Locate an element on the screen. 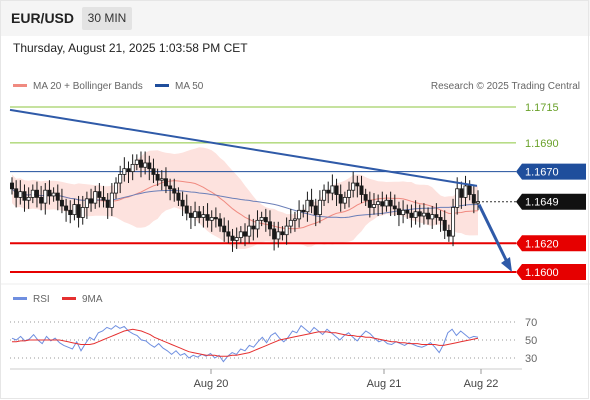 The width and height of the screenshot is (590, 400). support-label-1.1600: 1.1600 is located at coordinates (542, 273).